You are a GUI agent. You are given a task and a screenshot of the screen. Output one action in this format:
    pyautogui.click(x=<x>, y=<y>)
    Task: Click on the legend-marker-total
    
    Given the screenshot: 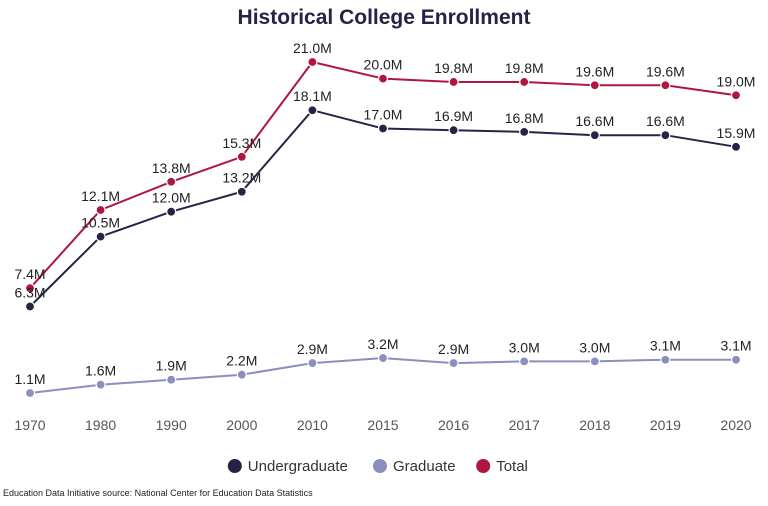 What is the action you would take?
    pyautogui.click(x=483, y=466)
    